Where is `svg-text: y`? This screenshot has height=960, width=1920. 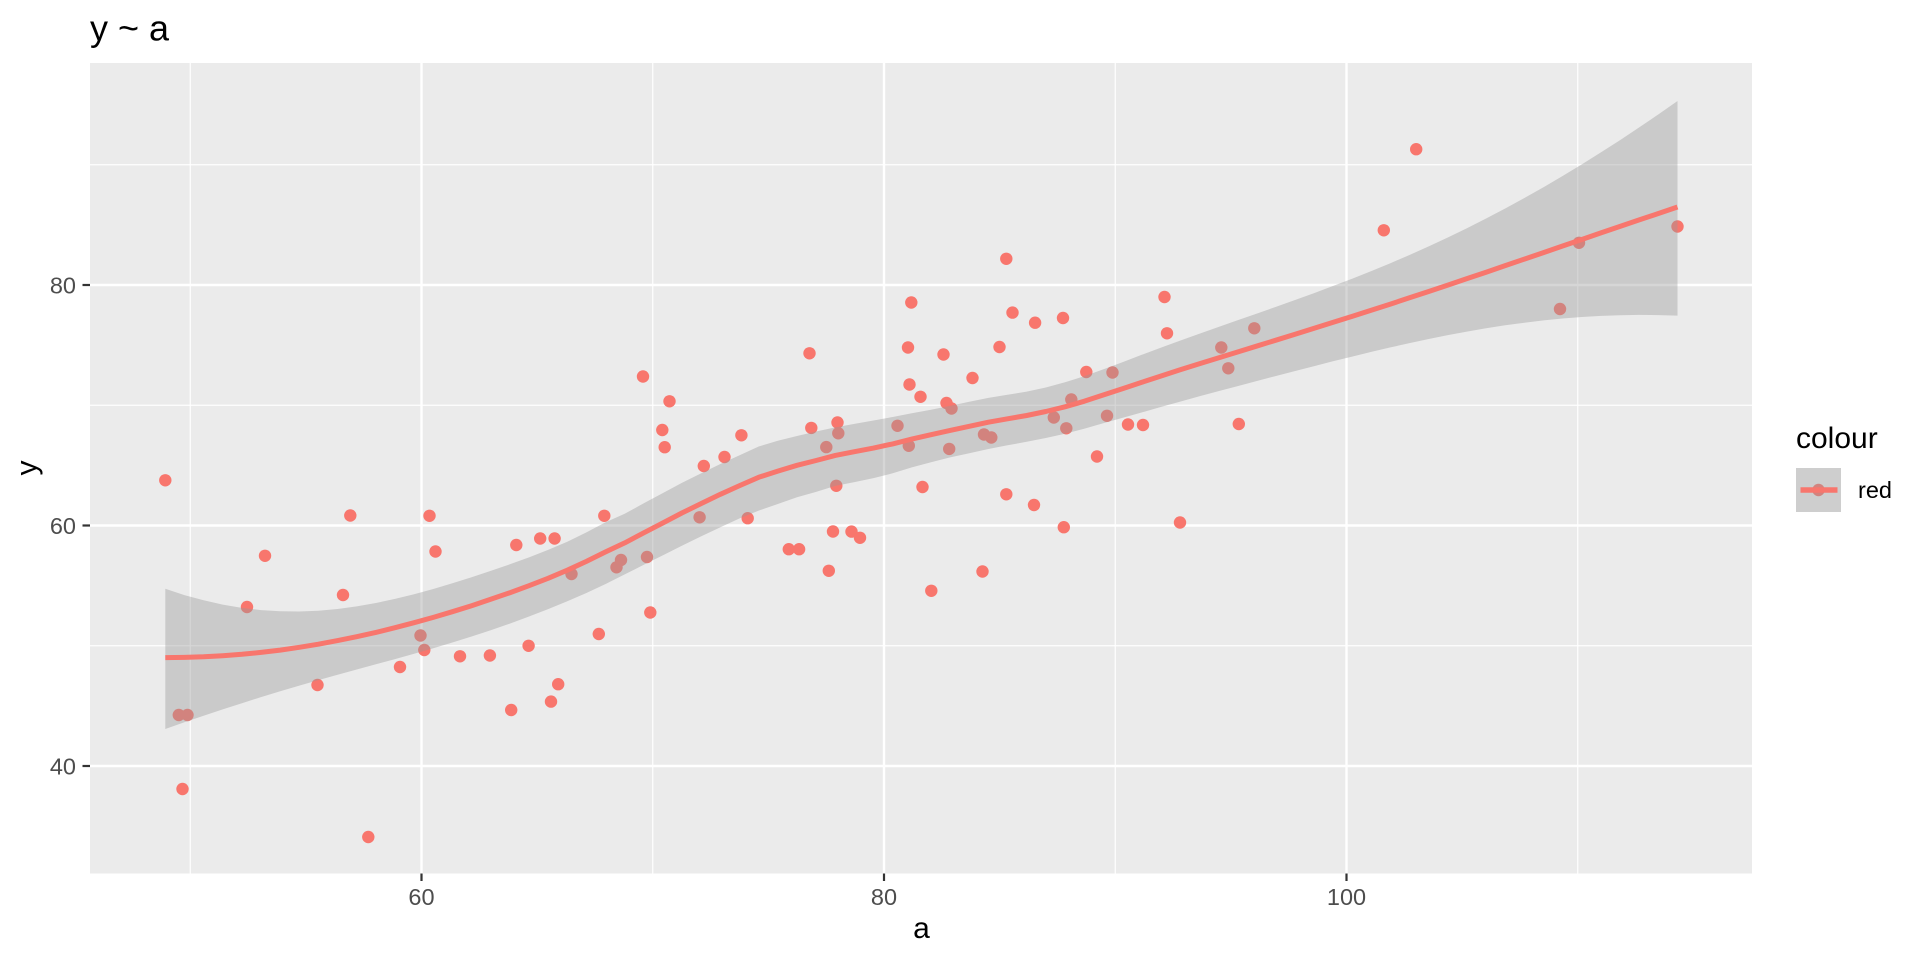
svg-text: y is located at coordinates (27, 468).